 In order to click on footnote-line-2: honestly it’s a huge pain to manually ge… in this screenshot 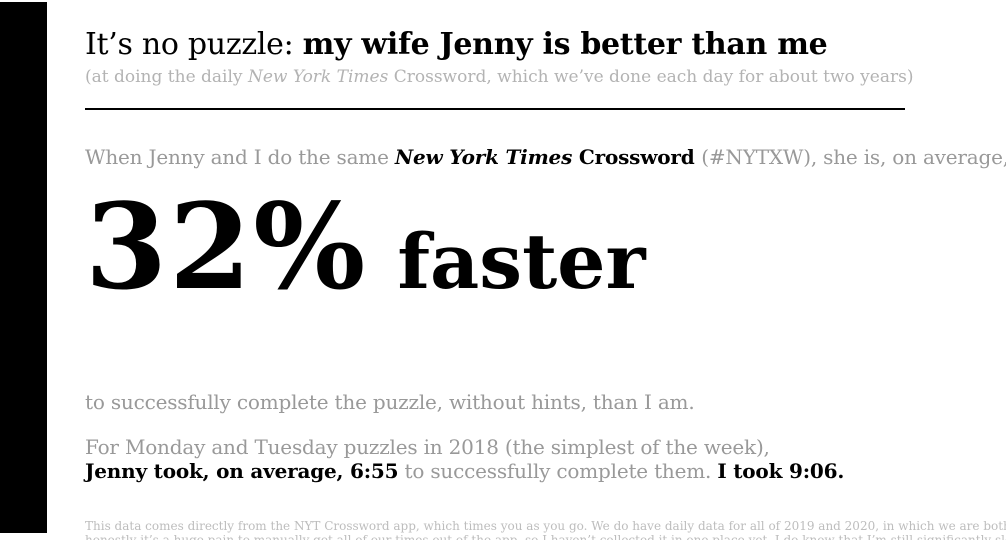, I will do `click(545, 536)`.